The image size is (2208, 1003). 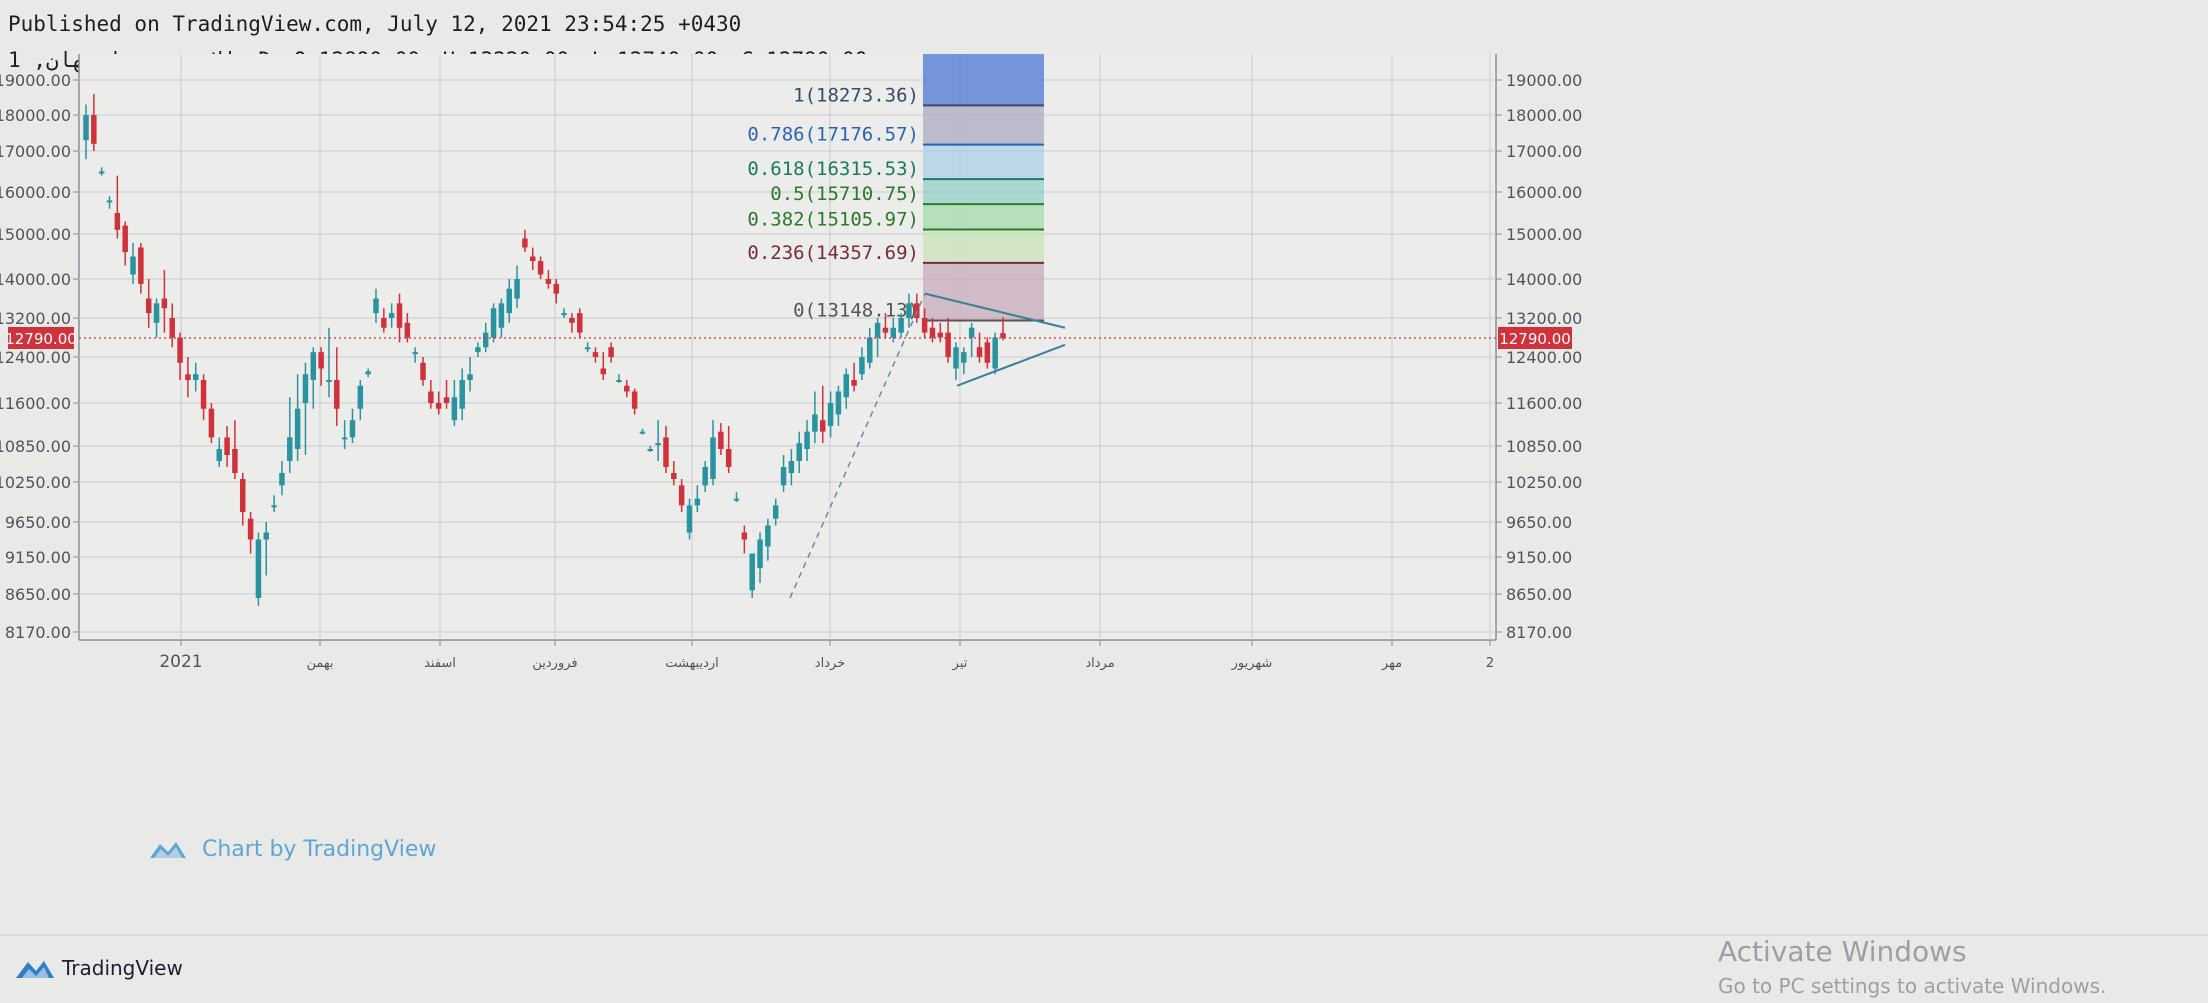 I want to click on right-price-label: 18000.00, so click(x=1544, y=115).